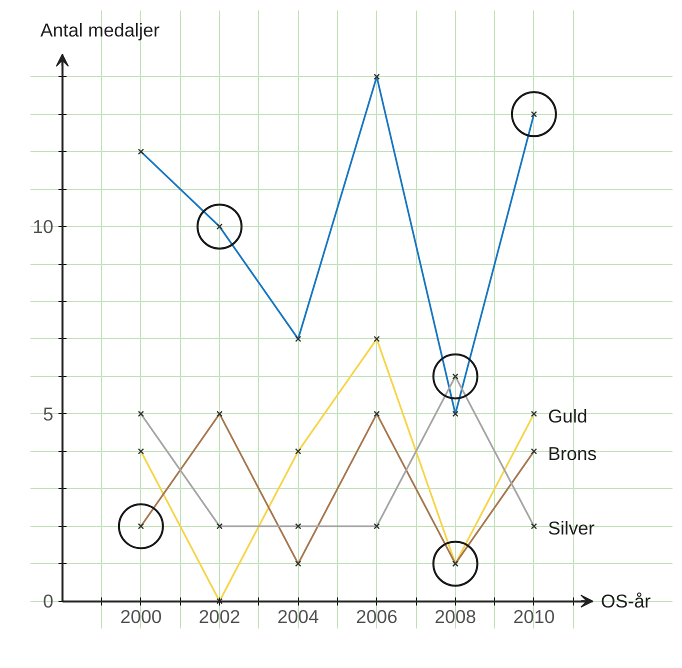 Image resolution: width=682 pixels, height=668 pixels. I want to click on x-axis-title: OS-år, so click(625, 601).